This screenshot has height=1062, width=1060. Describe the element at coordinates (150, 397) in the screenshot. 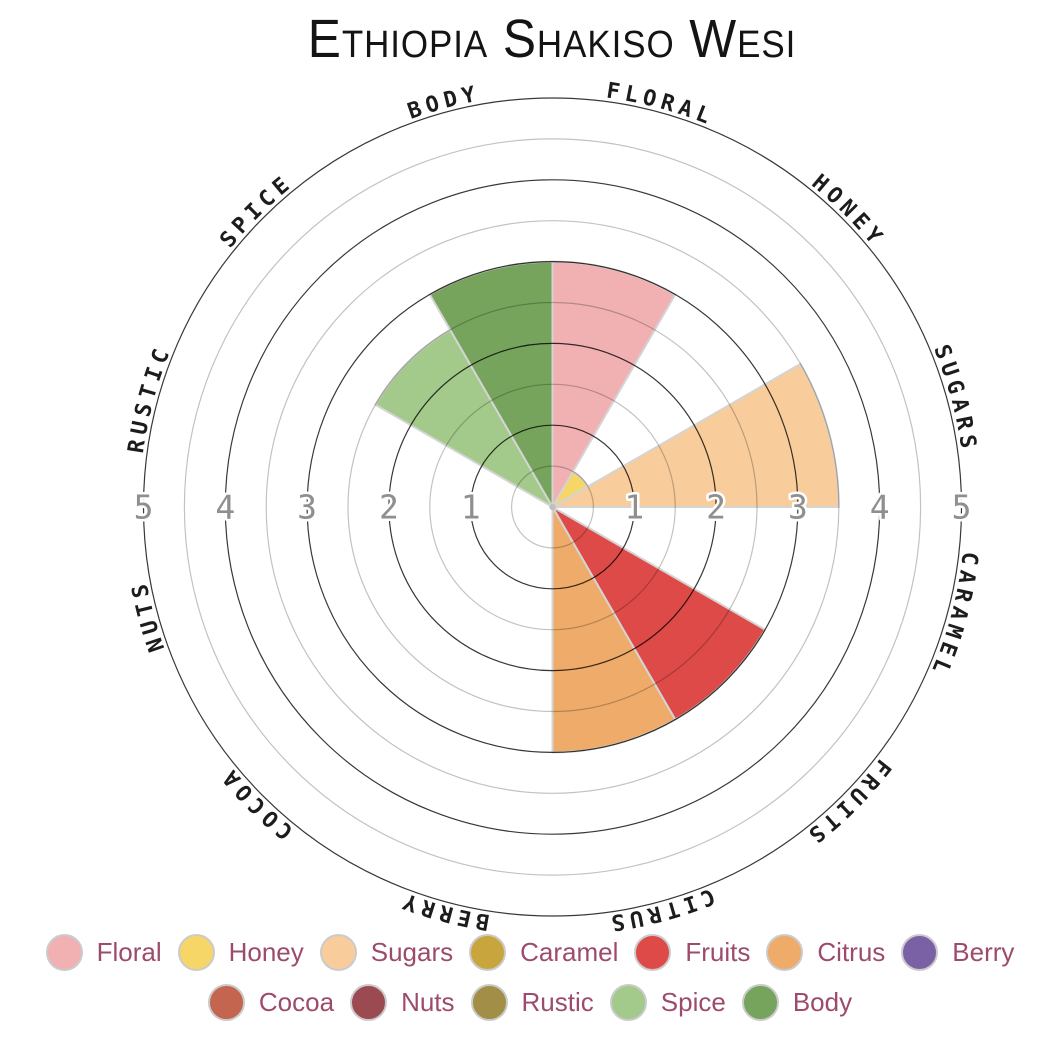

I see `category-label-rustic: Rustic` at that location.